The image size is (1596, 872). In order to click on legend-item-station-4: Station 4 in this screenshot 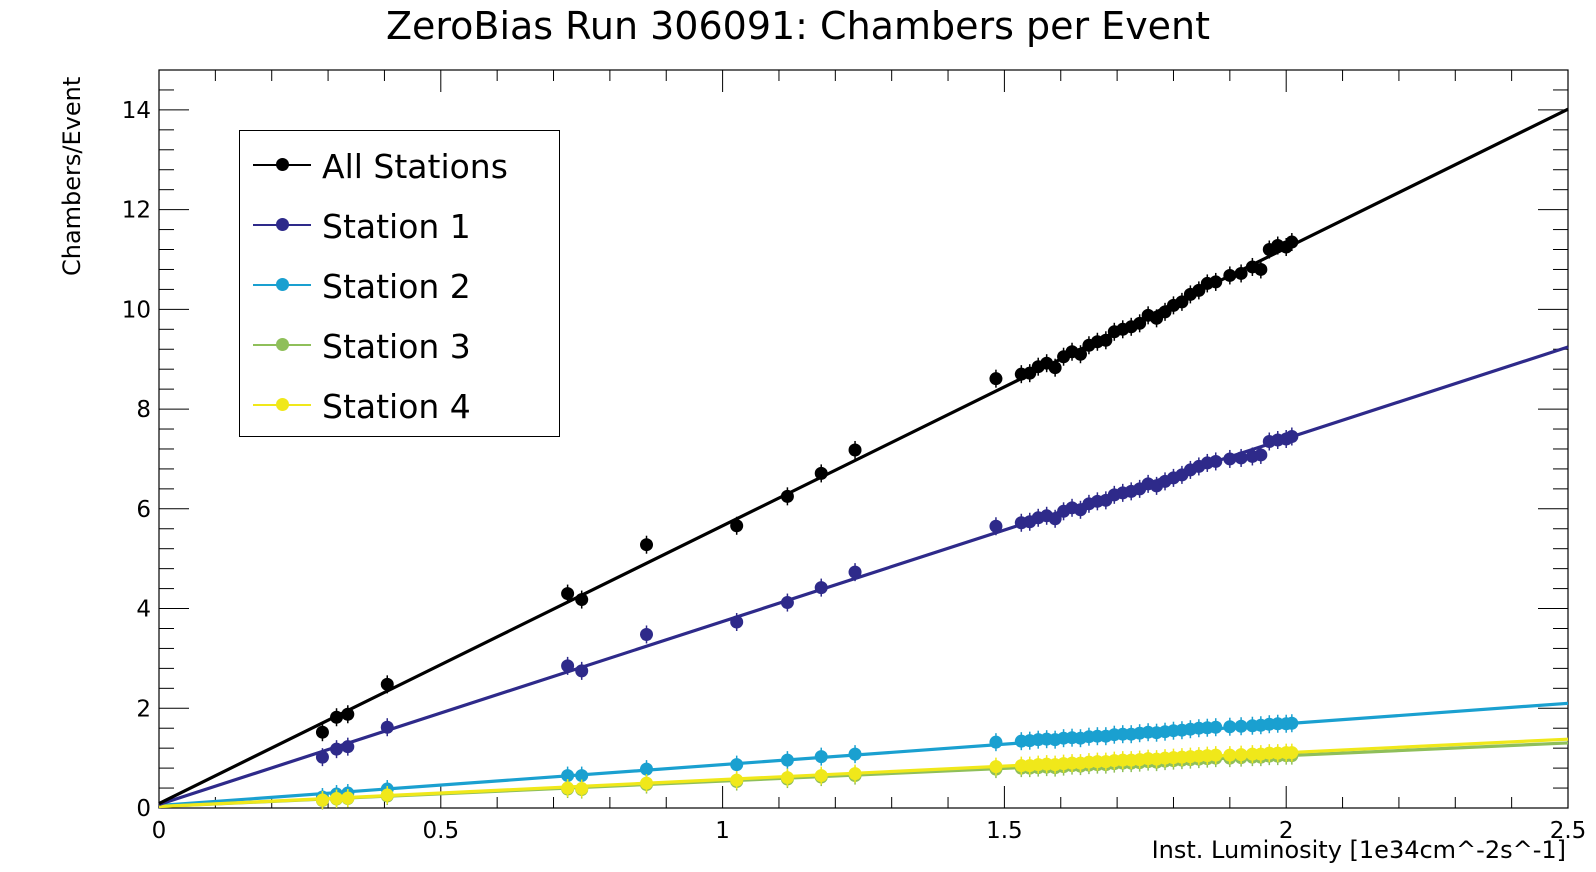, I will do `click(399, 405)`.